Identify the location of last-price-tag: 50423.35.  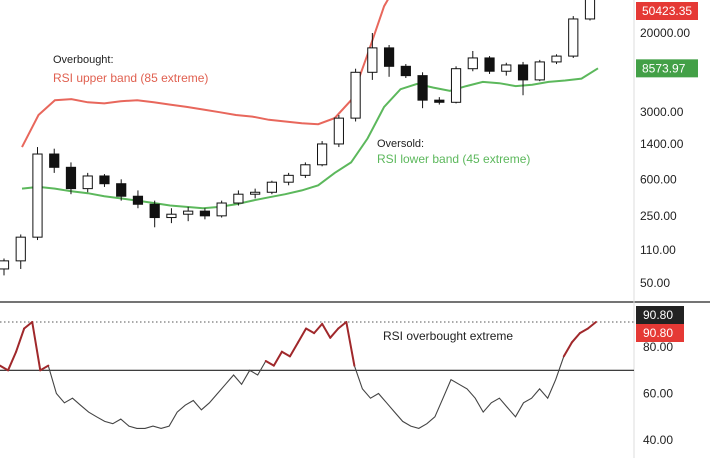
(667, 11).